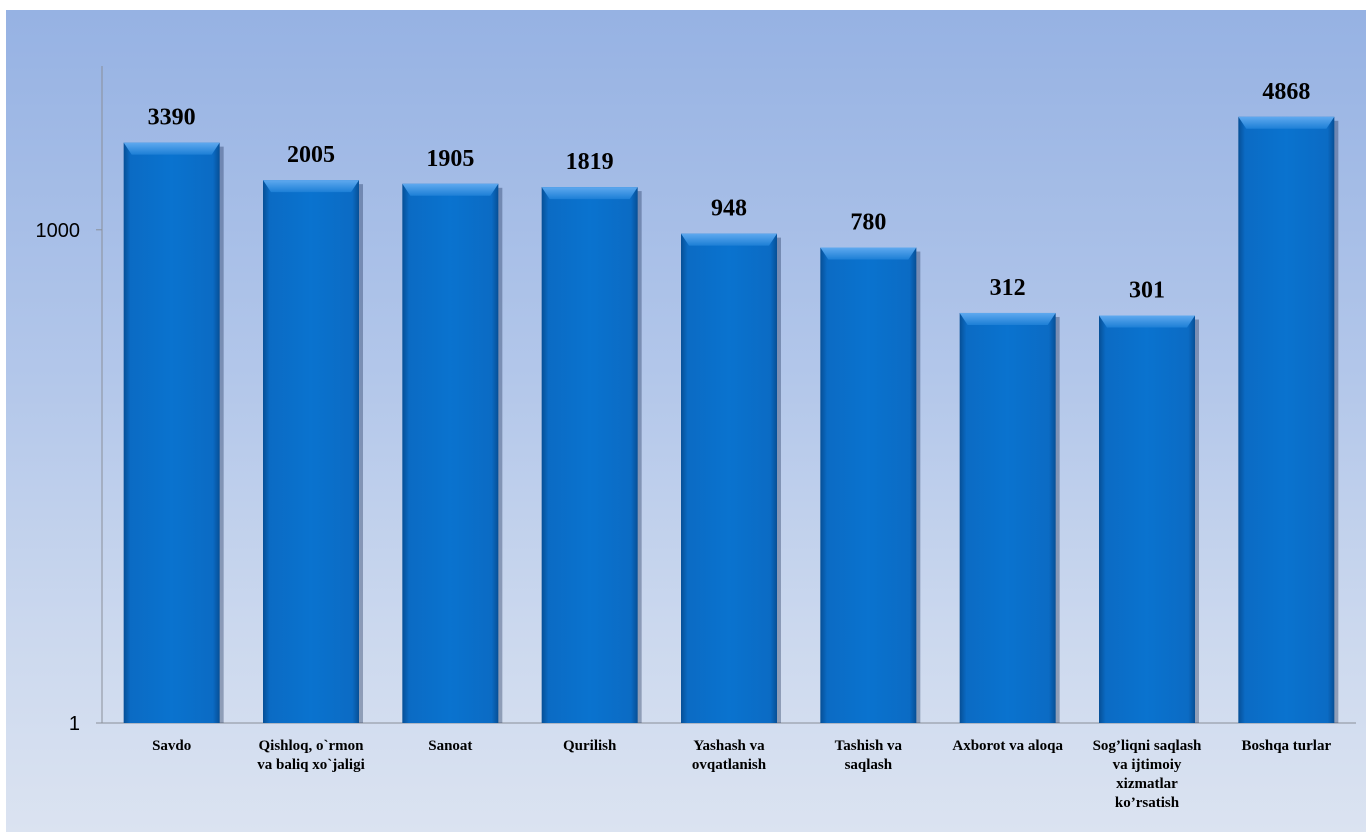  I want to click on y-ticks: 1 1000, so click(69, 477).